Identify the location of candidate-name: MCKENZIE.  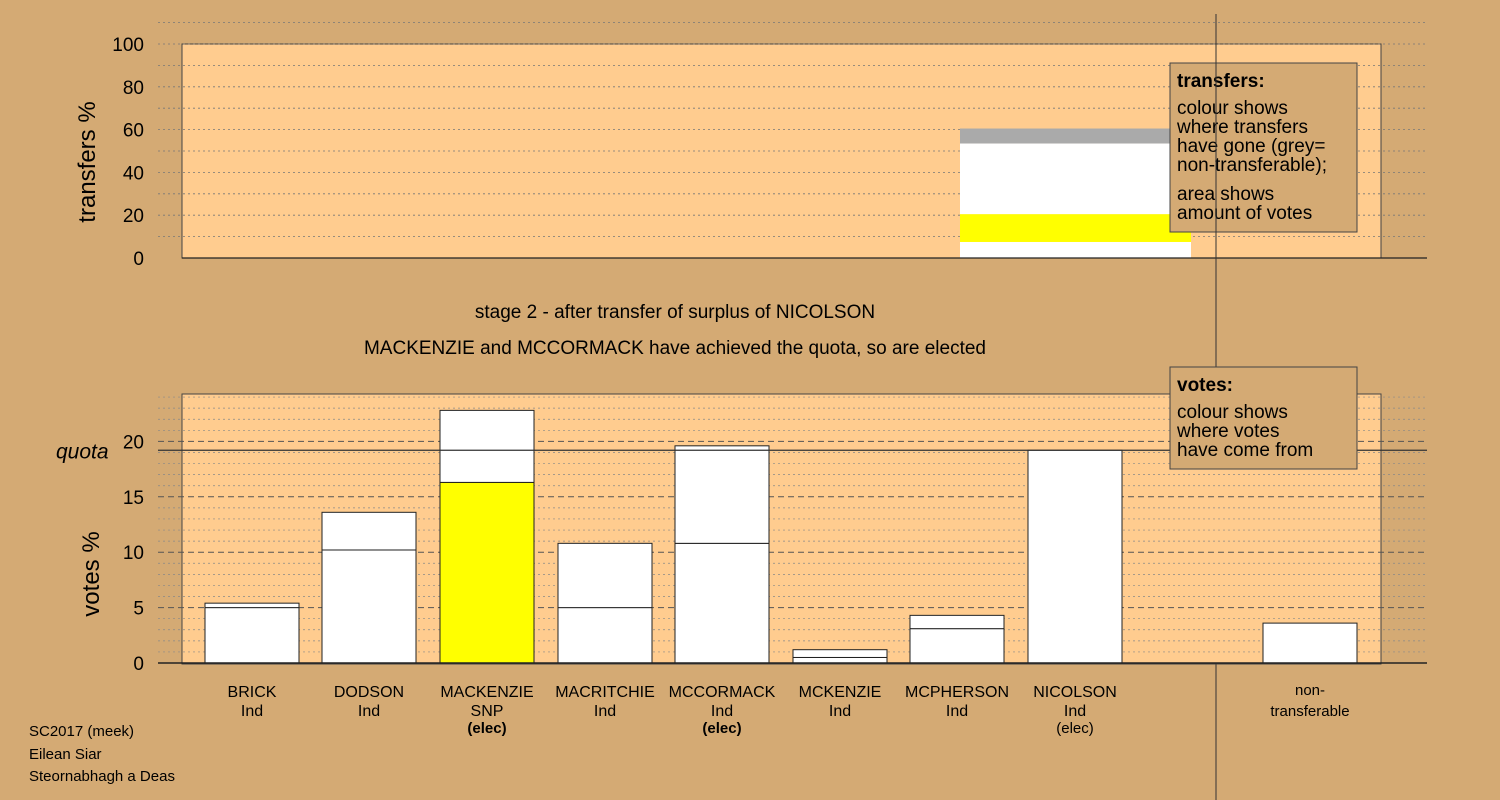
(840, 692).